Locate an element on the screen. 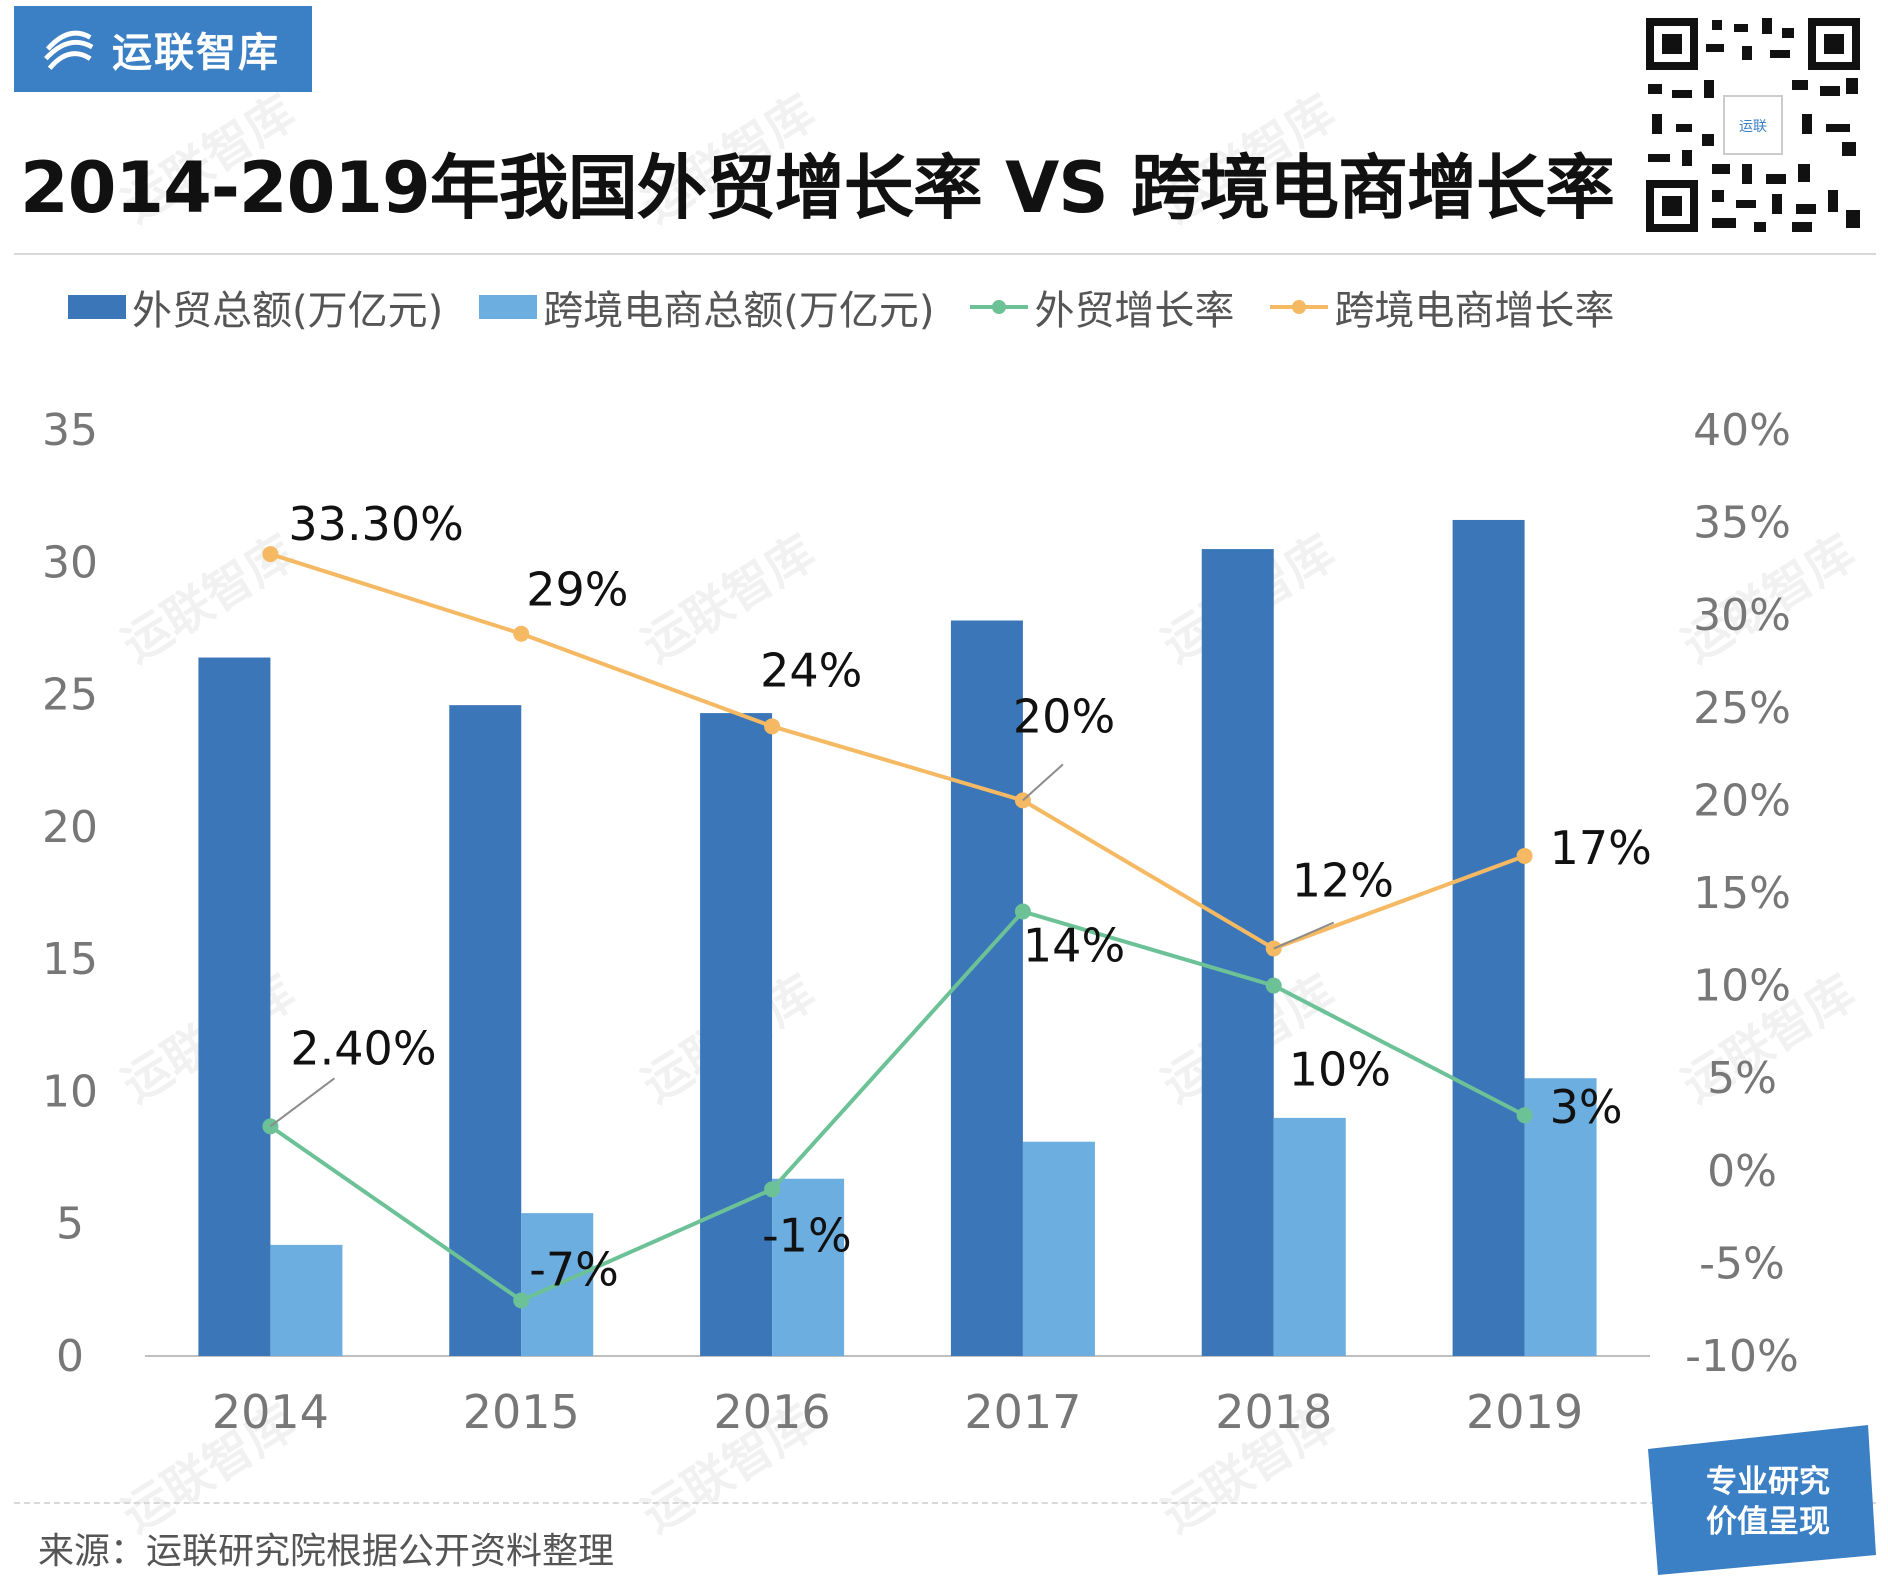 The width and height of the screenshot is (1888, 1586). legend-item-ecommerce-total: 跨境电商总额(万亿元) is located at coordinates (706, 307).